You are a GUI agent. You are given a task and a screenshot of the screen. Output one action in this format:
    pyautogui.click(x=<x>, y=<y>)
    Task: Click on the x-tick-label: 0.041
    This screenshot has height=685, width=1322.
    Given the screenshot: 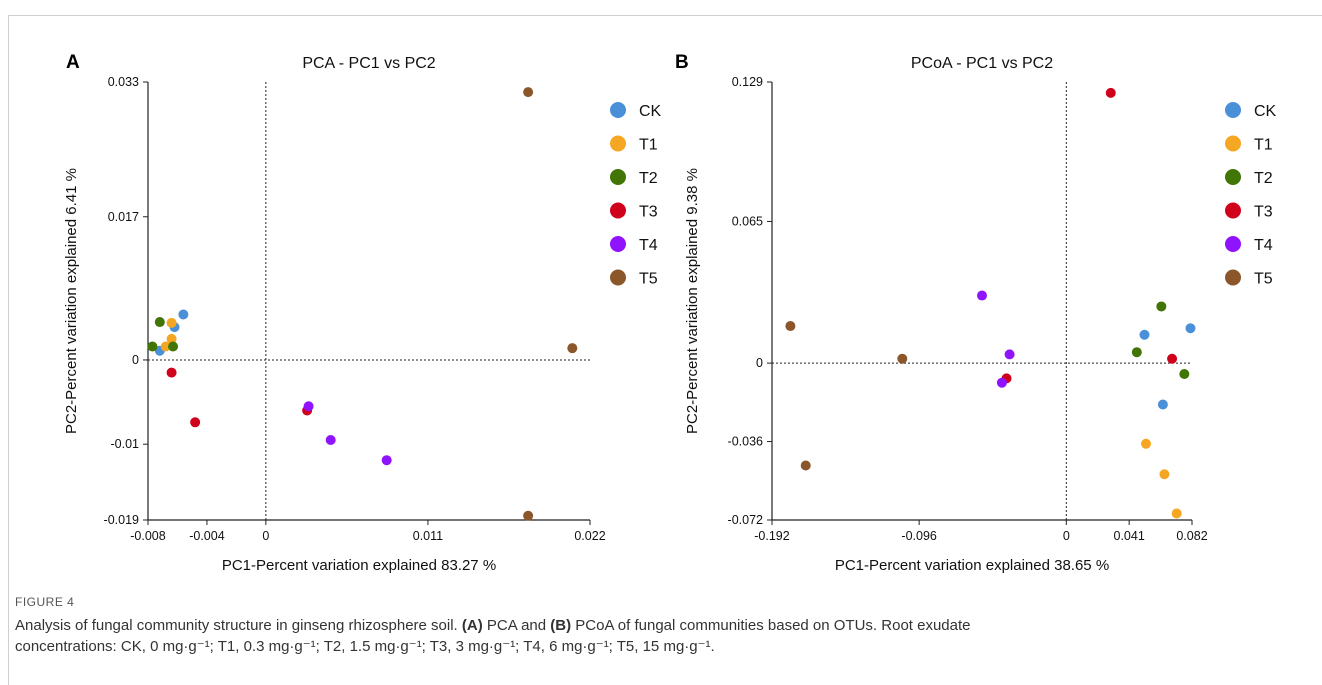 What is the action you would take?
    pyautogui.click(x=1129, y=536)
    